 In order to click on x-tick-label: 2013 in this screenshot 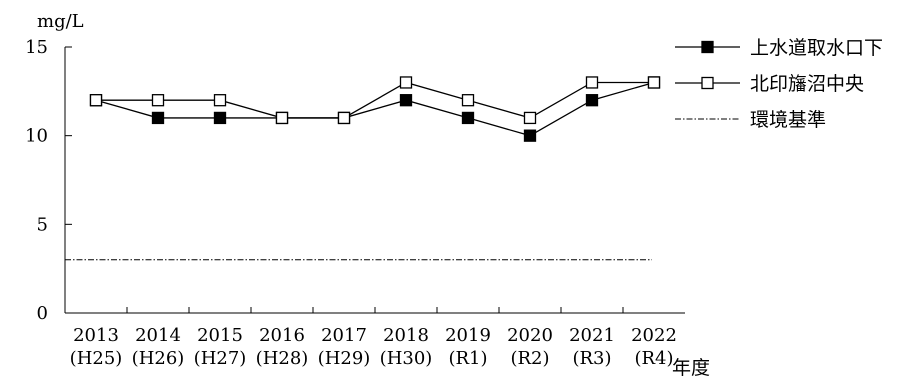, I will do `click(96, 335)`.